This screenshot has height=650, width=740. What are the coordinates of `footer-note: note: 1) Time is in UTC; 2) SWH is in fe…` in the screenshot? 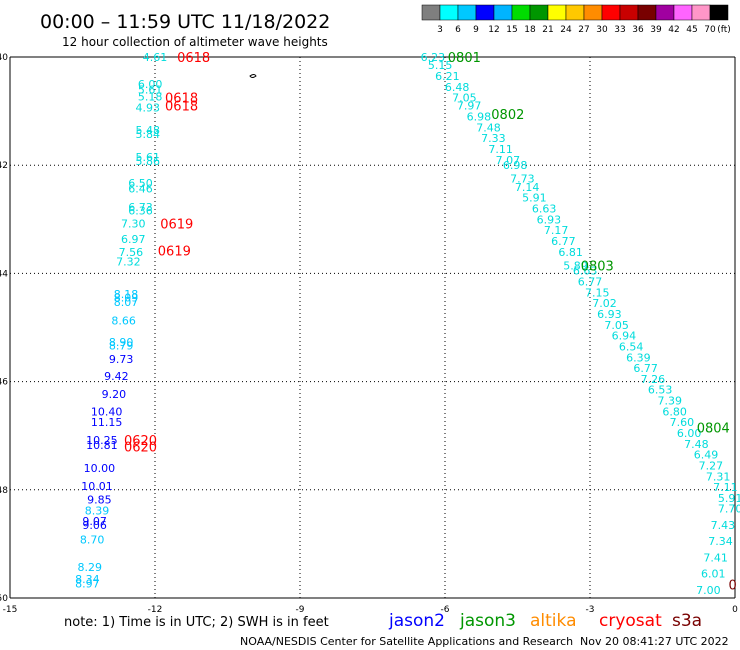 It's located at (196, 622).